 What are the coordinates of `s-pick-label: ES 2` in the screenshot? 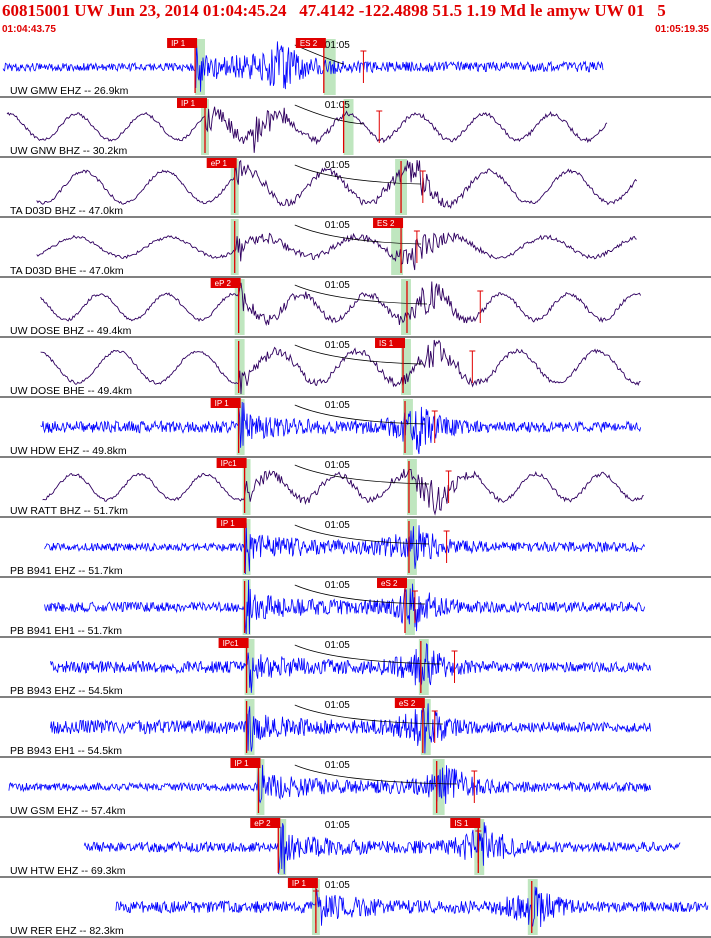 It's located at (386, 223).